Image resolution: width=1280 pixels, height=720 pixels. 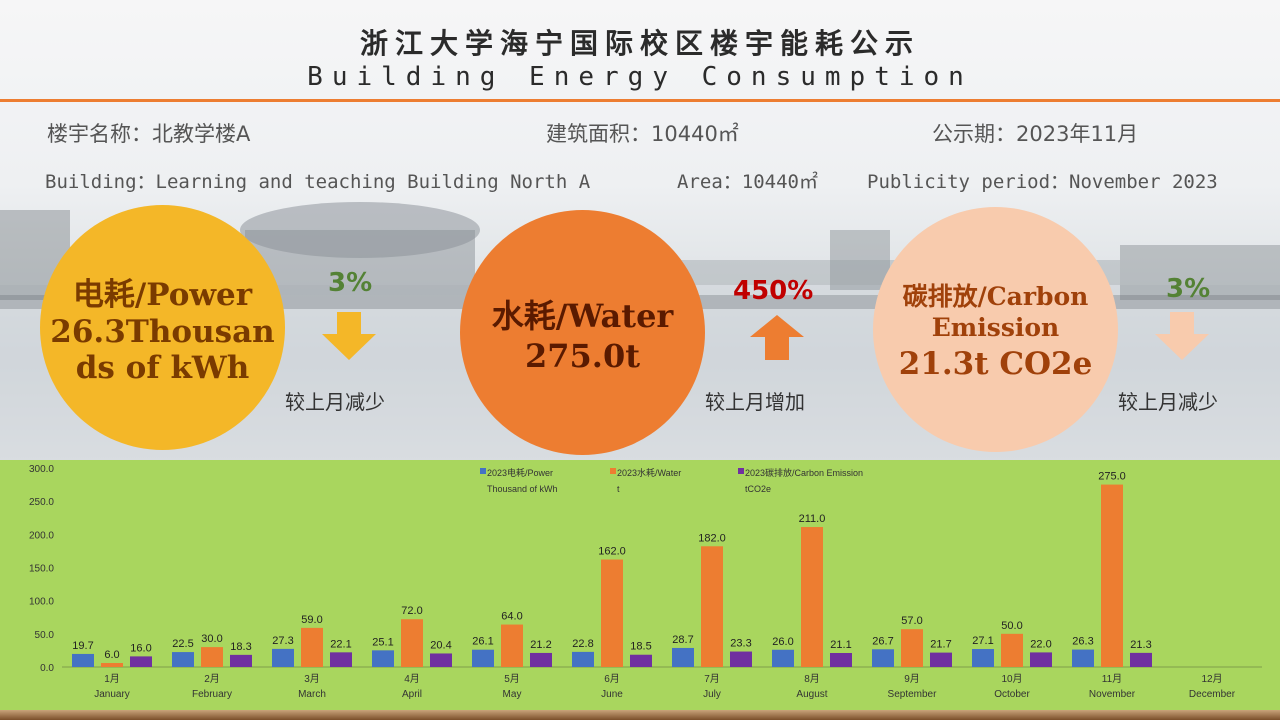 What do you see at coordinates (45, 635) in the screenshot?
I see `y-tick-label: 50.0` at bounding box center [45, 635].